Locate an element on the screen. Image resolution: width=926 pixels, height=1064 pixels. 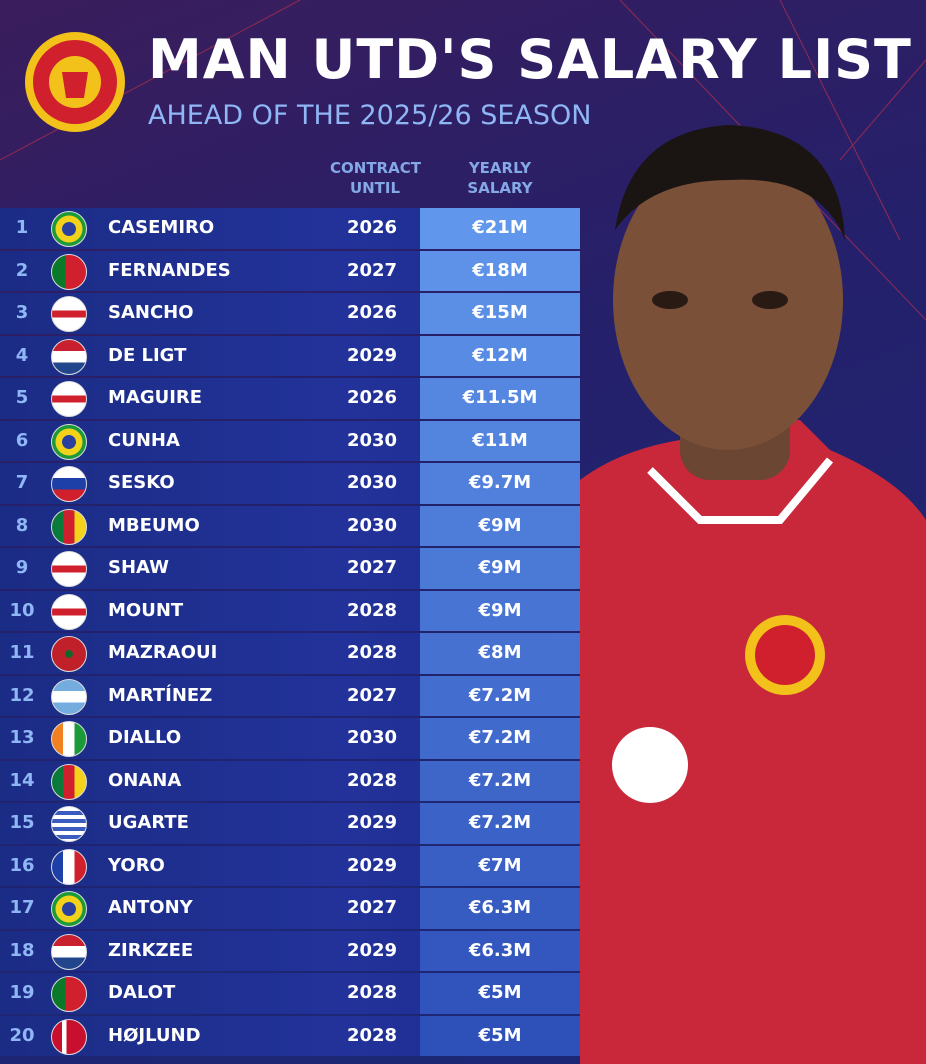
table-row: 10 MOUNT 2028 €9M is located at coordinates (290, 610).